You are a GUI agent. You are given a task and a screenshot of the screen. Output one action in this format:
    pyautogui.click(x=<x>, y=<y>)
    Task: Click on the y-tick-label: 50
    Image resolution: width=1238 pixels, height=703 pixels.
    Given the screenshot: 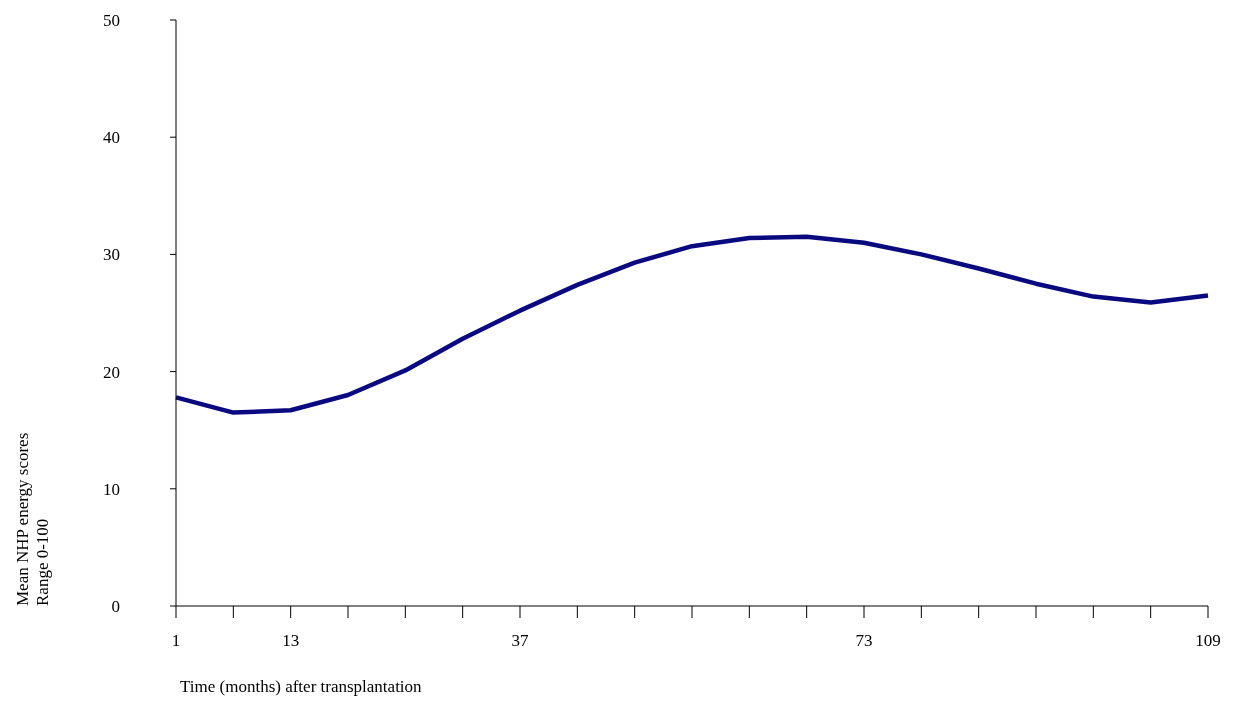 What is the action you would take?
    pyautogui.click(x=111, y=21)
    